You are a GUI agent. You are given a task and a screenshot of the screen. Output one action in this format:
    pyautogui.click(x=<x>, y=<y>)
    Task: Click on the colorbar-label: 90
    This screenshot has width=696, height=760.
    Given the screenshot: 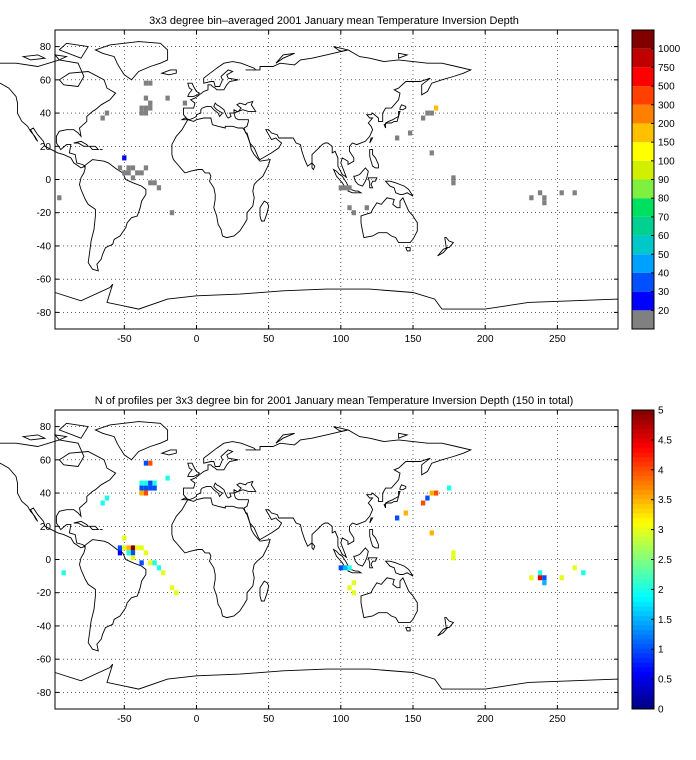 What is the action you would take?
    pyautogui.click(x=664, y=180)
    